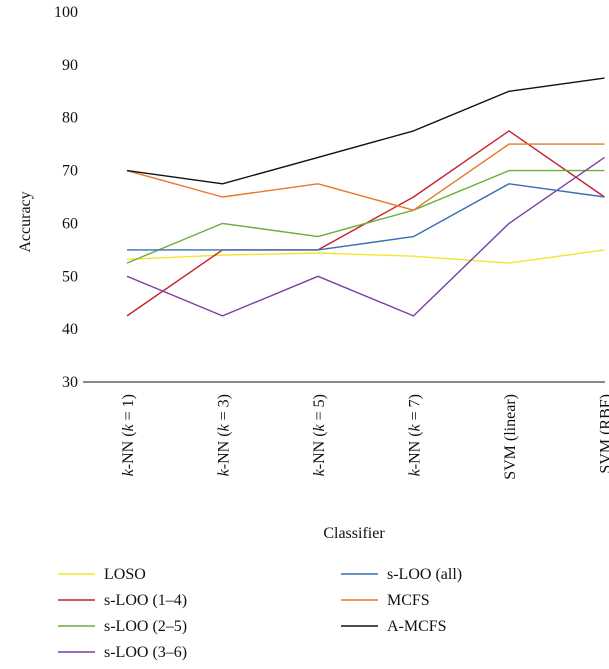  I want to click on x-tick-label: k-NN (k = 1), so click(128, 435).